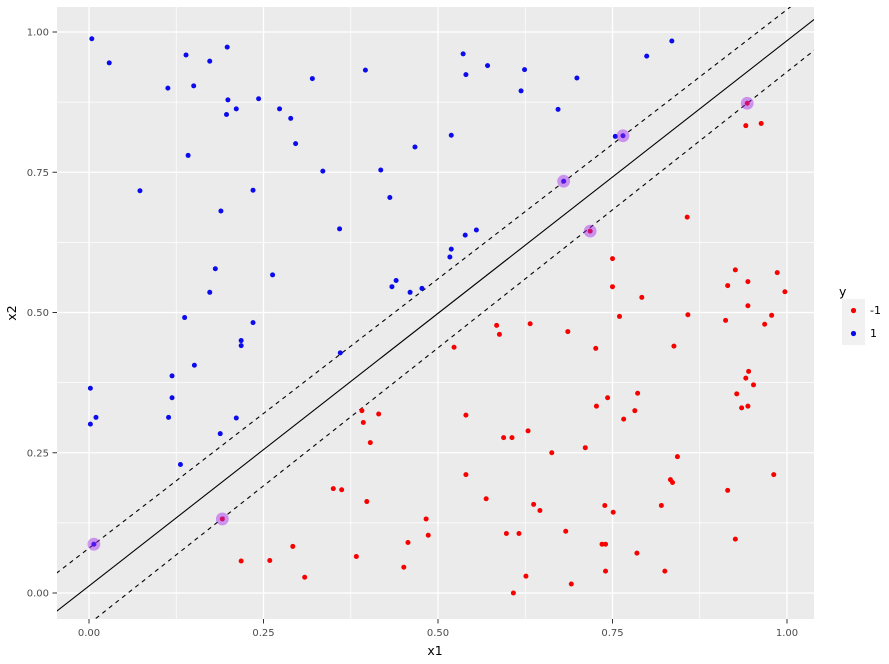 Image resolution: width=889 pixels, height=664 pixels. Describe the element at coordinates (11, 312) in the screenshot. I see `y-axis-title: x2` at that location.